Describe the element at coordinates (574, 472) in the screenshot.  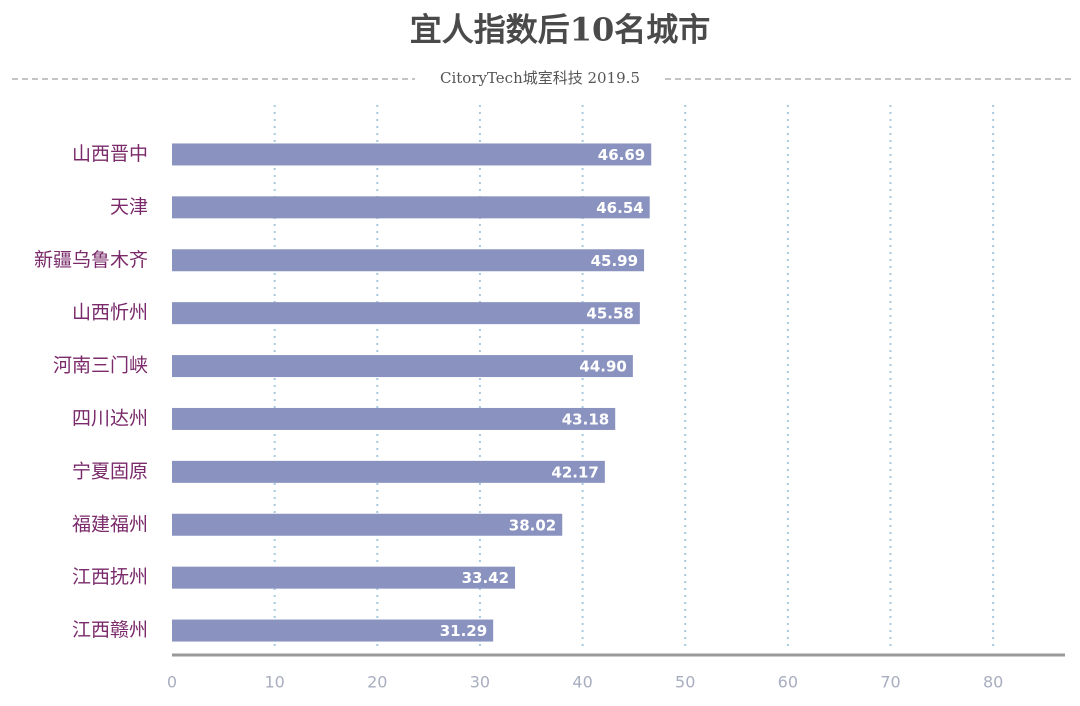
I see `value-label: 42.17` at that location.